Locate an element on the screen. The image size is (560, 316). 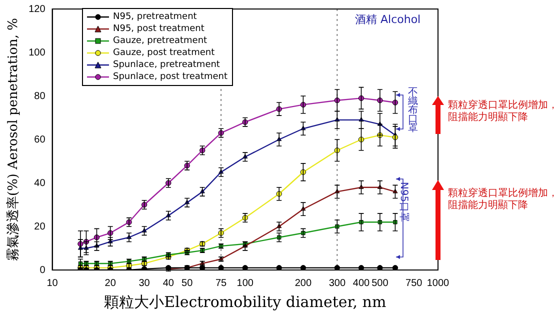
y-tick-label: 40 is located at coordinates (40, 183).